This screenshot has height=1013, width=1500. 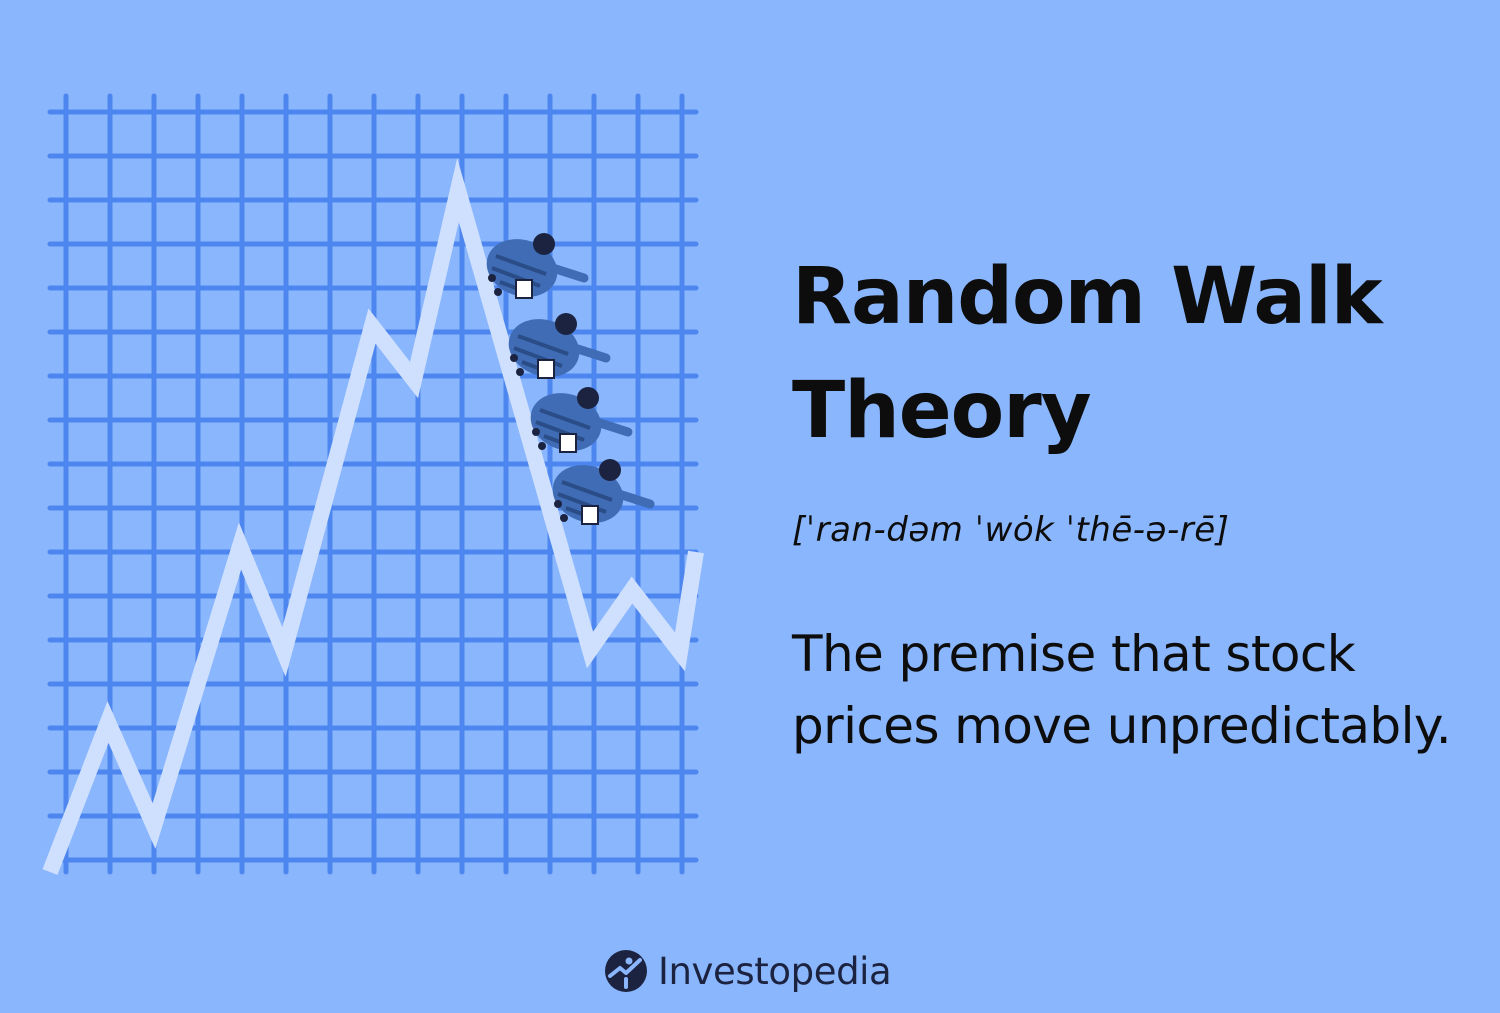 I want to click on pronunciation: [ˈran-dəm ˈwȯk ˈthē-ə-rē], so click(x=1011, y=530).